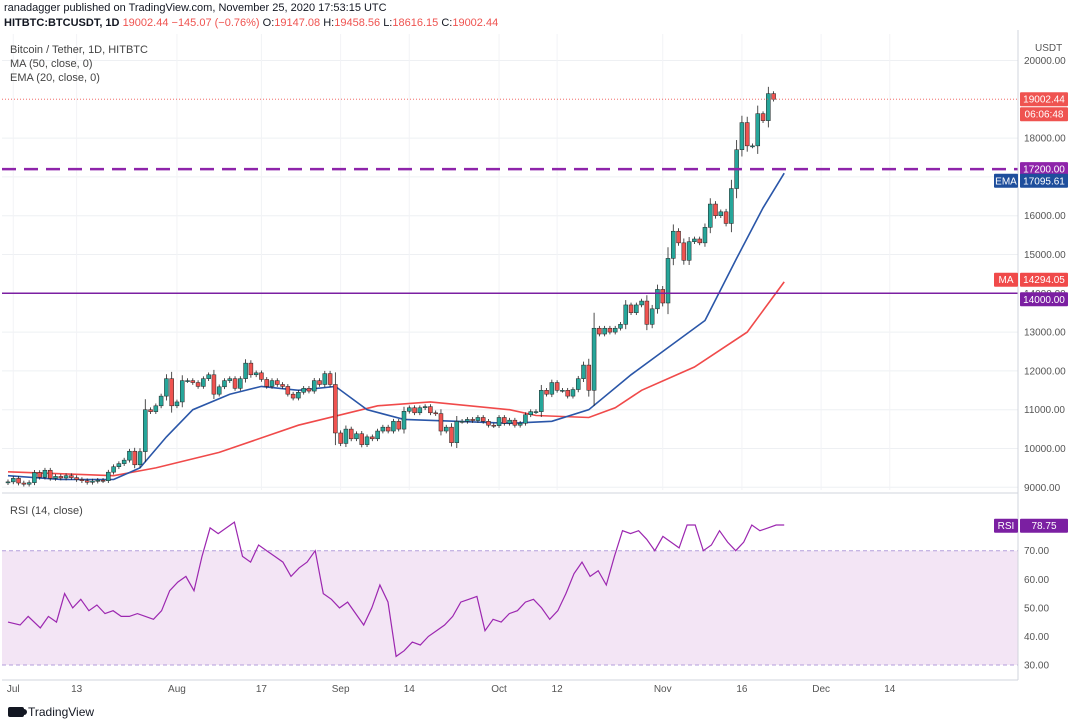 The image size is (1080, 725). Describe the element at coordinates (447, 23) in the screenshot. I see `close-label: C:` at that location.